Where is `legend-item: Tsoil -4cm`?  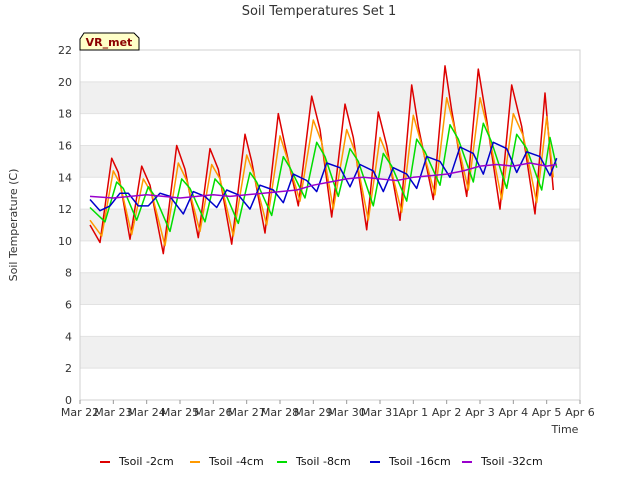
legend-item: Tsoil -4cm is located at coordinates (227, 461).